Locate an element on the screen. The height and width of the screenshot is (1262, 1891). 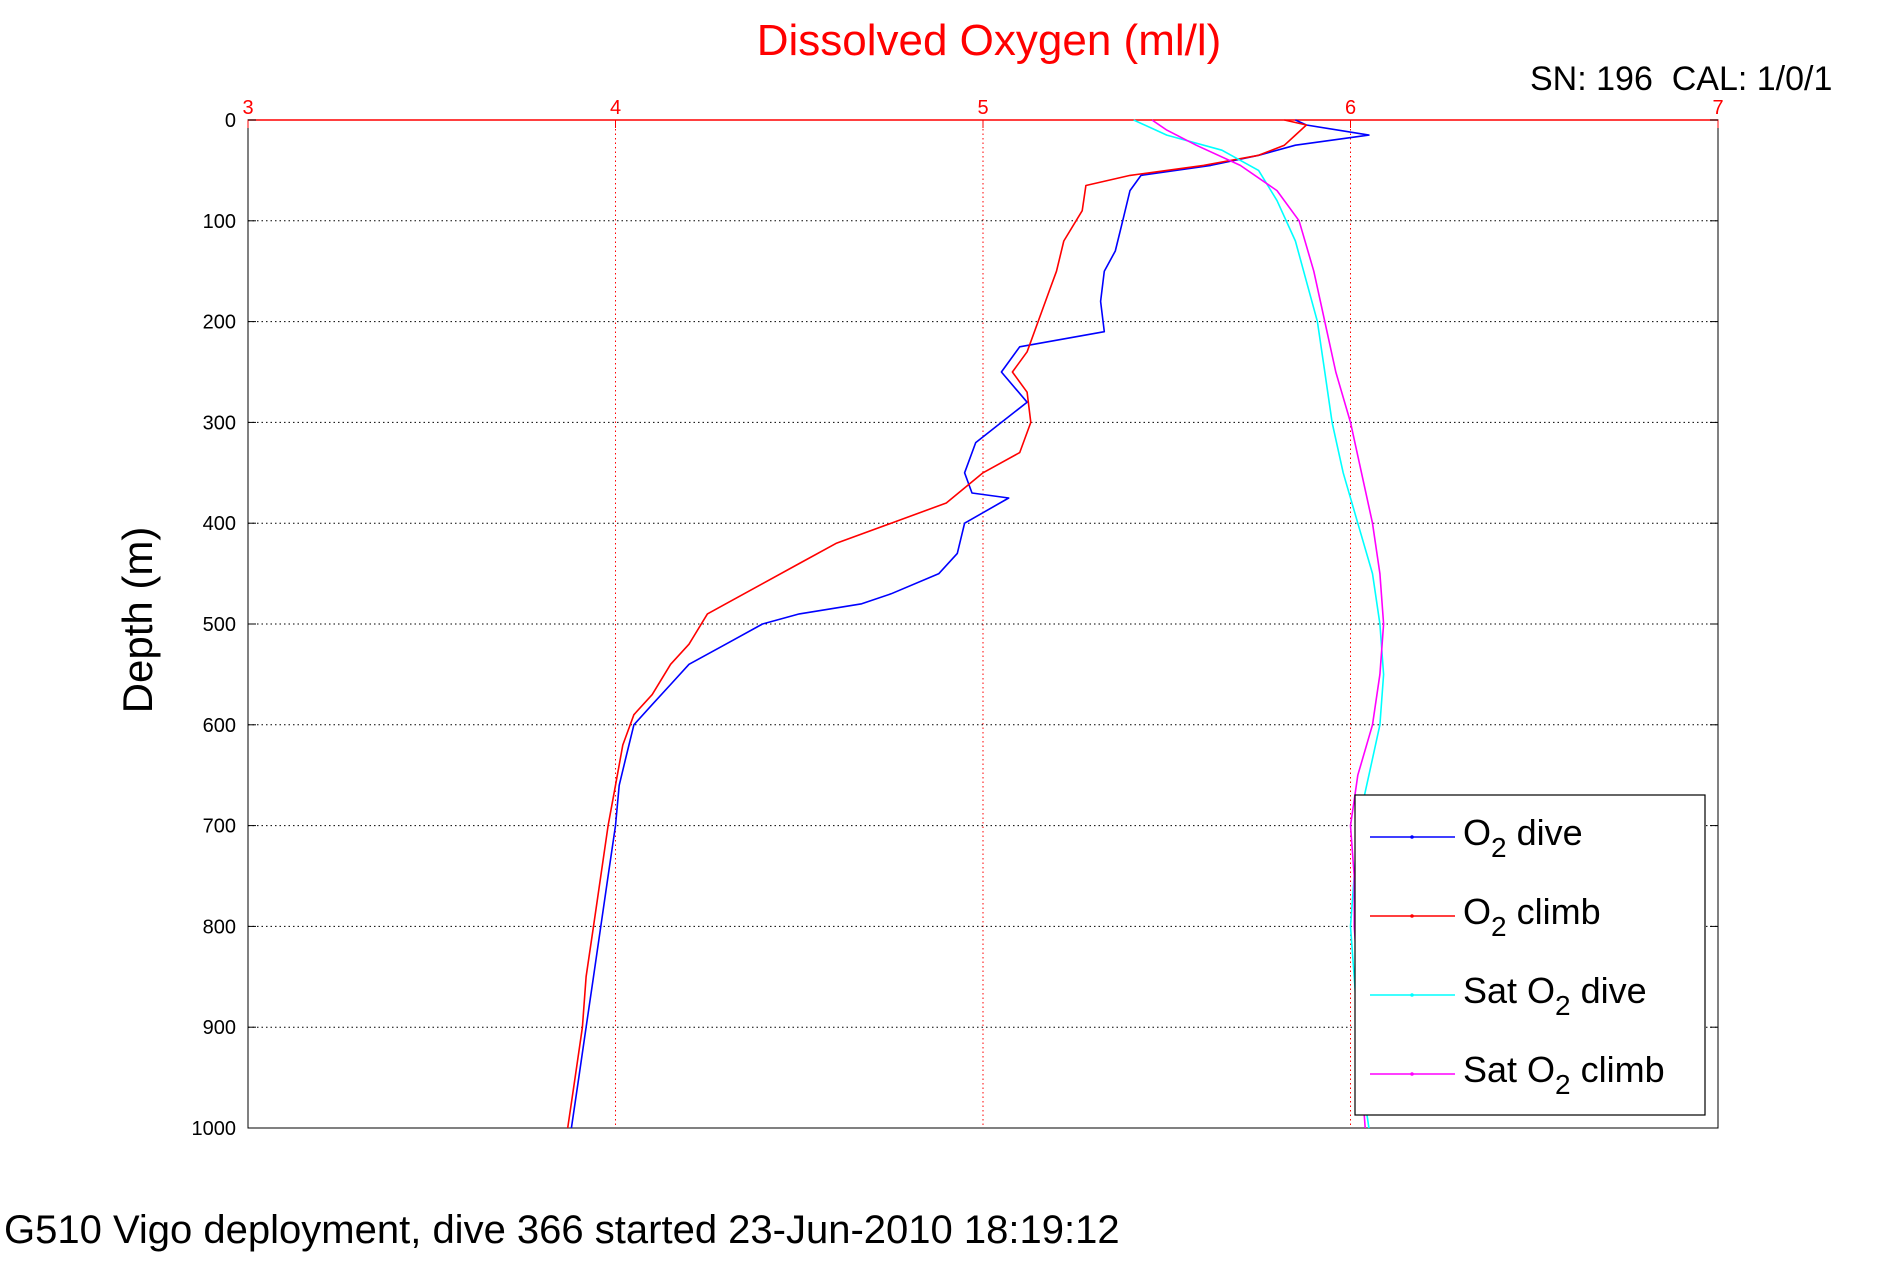
y-tick-label: 300 is located at coordinates (219, 423).